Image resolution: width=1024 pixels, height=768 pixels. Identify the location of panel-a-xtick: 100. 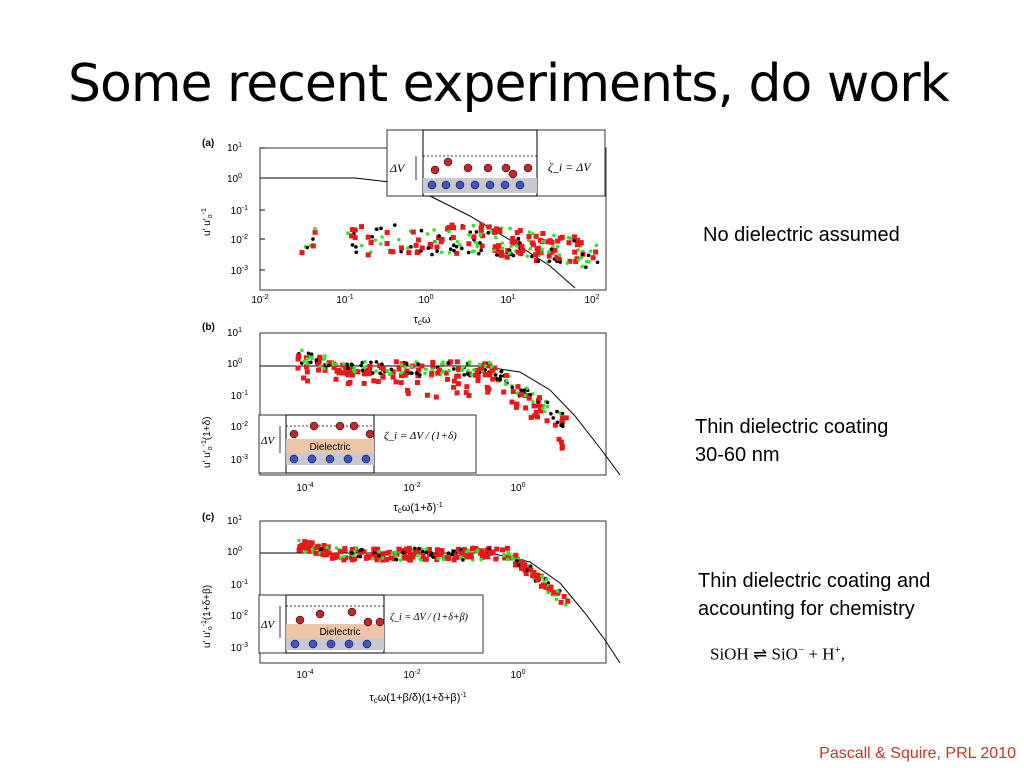
(425, 300).